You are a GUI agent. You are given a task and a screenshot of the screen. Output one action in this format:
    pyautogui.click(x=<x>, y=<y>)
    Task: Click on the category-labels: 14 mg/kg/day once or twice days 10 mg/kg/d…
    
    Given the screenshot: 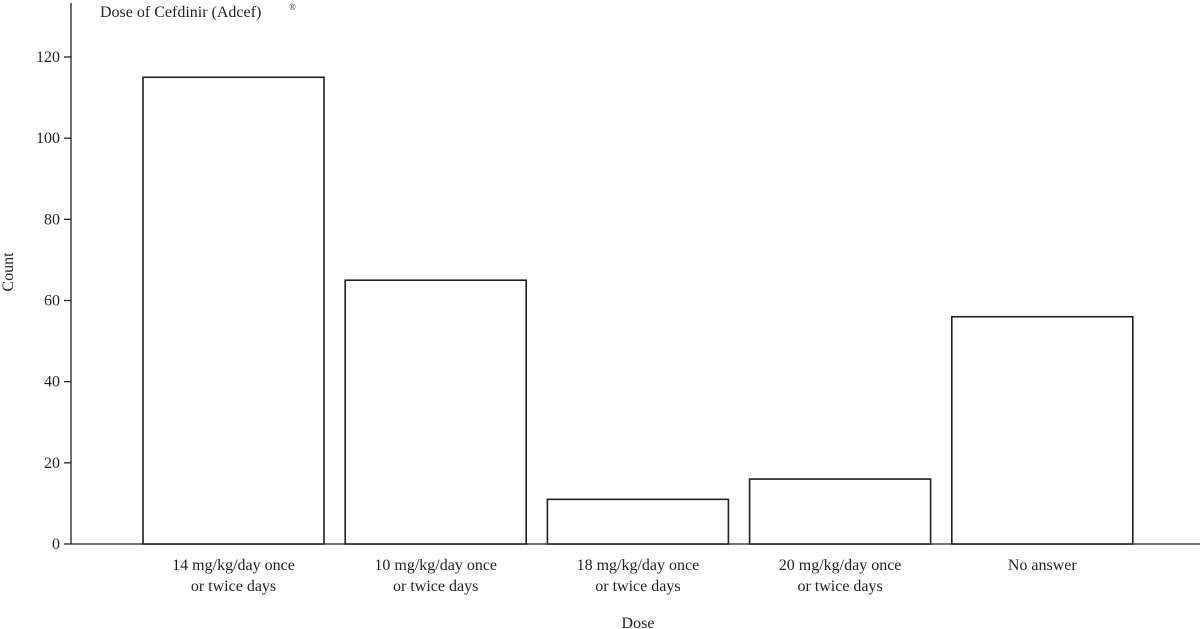 What is the action you would take?
    pyautogui.click(x=624, y=576)
    